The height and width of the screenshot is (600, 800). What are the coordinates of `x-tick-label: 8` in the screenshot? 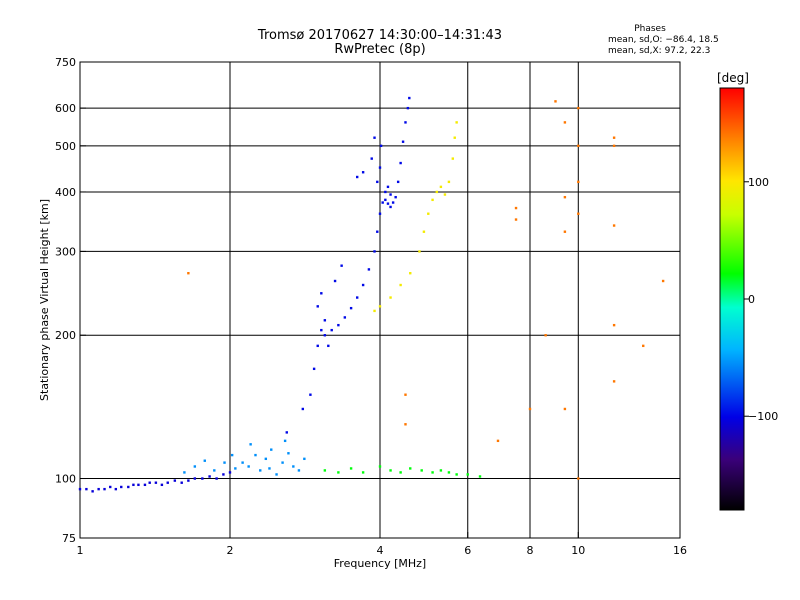 It's located at (530, 550).